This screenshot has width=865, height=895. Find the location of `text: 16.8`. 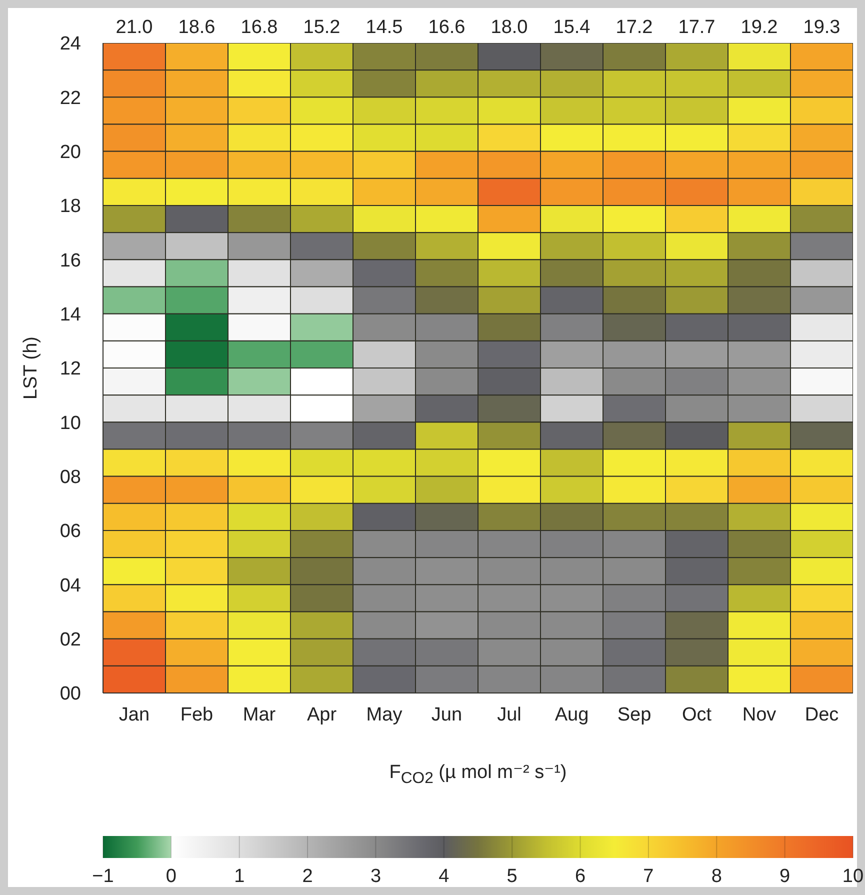

text: 16.8 is located at coordinates (259, 27).